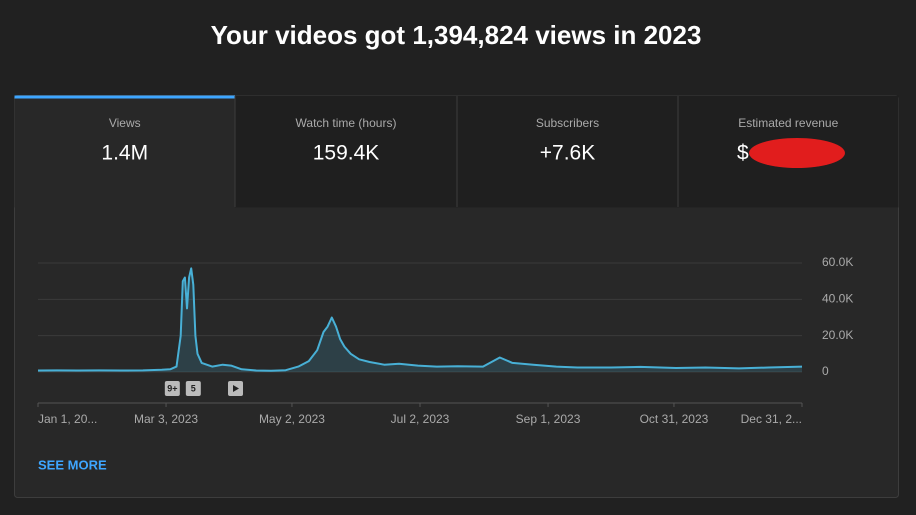 The height and width of the screenshot is (515, 916). Describe the element at coordinates (788, 123) in the screenshot. I see `tab-label: Estimated revenue` at that location.